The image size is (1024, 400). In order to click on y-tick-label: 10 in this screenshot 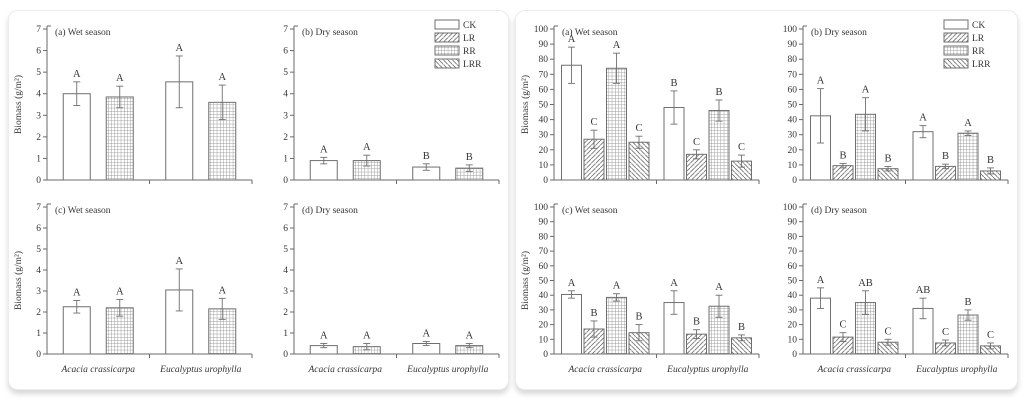, I will do `click(792, 166)`.